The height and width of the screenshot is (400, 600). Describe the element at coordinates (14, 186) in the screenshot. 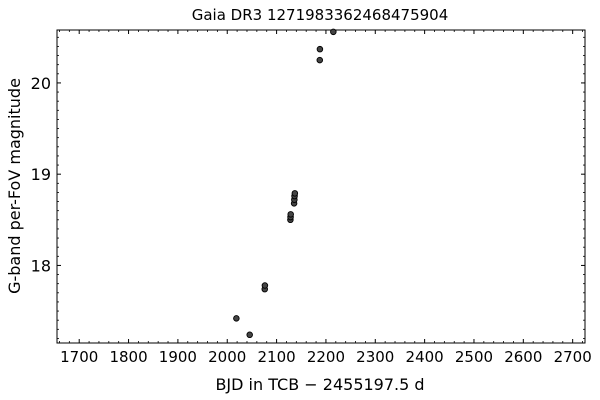

I see `y-axis-label: G-band per-FoV magnitude` at that location.